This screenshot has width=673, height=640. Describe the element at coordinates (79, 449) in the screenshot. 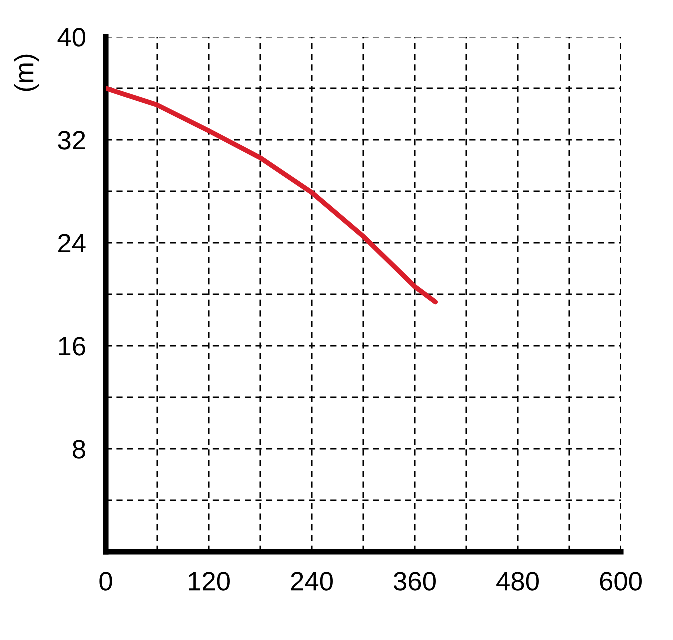

I see `y-tick-label: 8` at that location.